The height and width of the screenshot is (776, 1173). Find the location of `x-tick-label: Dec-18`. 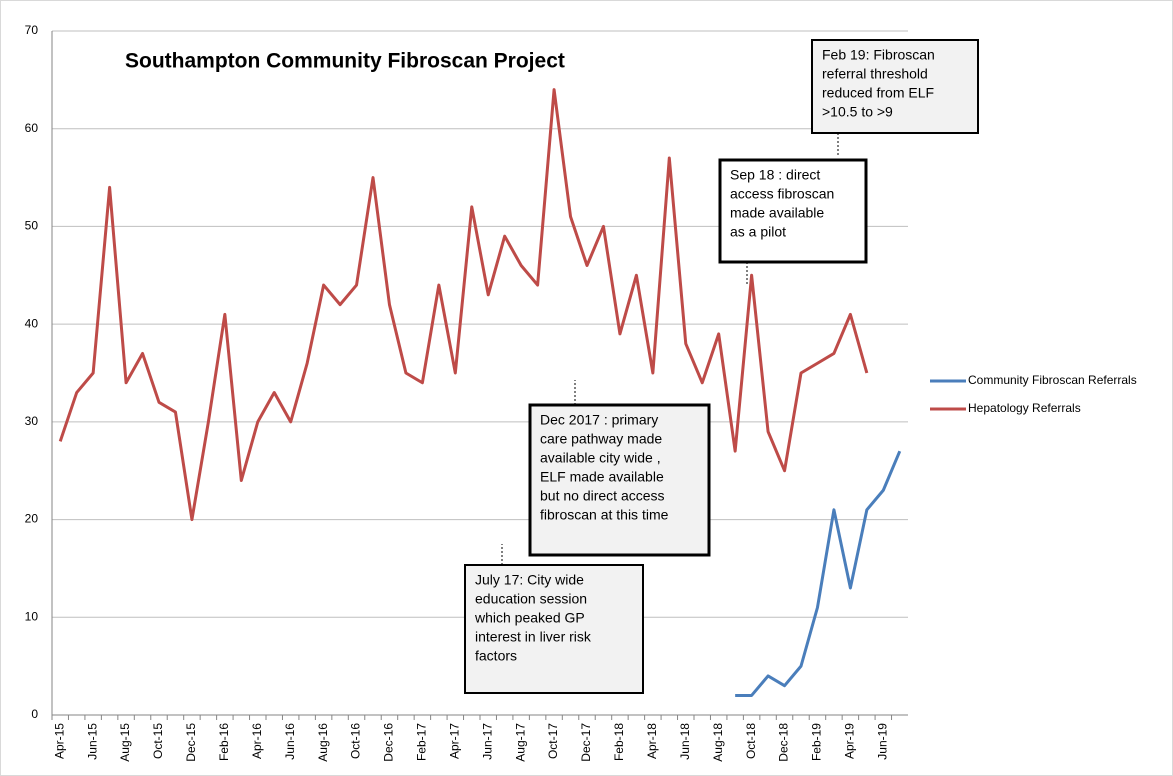

x-tick-label: Dec-18 is located at coordinates (784, 742).